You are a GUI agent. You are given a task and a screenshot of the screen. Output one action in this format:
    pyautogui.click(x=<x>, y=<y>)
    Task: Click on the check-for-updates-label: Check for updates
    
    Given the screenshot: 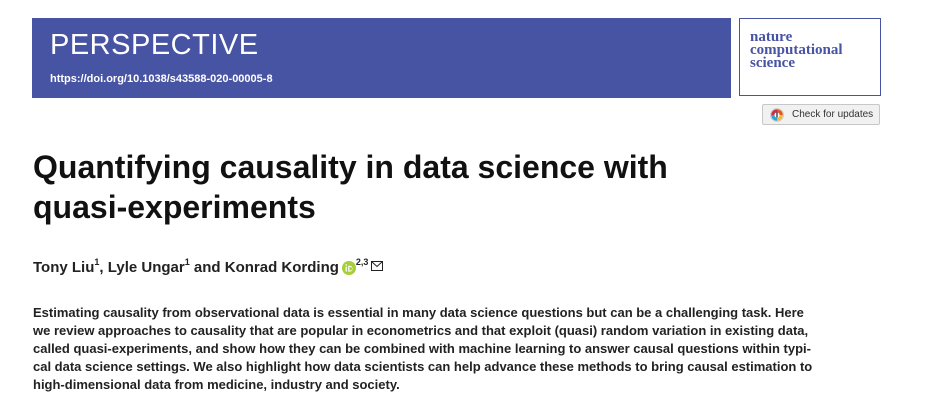 What is the action you would take?
    pyautogui.click(x=833, y=114)
    